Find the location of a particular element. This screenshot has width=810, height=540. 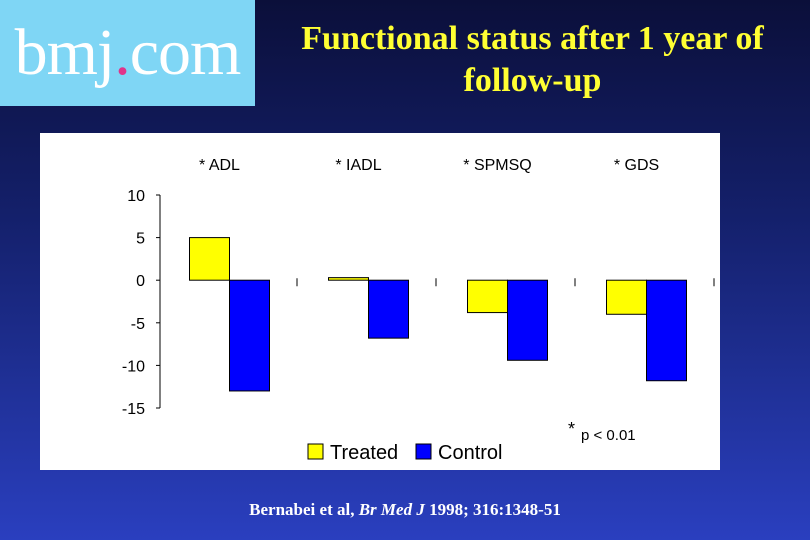

footnote-text: p < 0.01 is located at coordinates (608, 435).